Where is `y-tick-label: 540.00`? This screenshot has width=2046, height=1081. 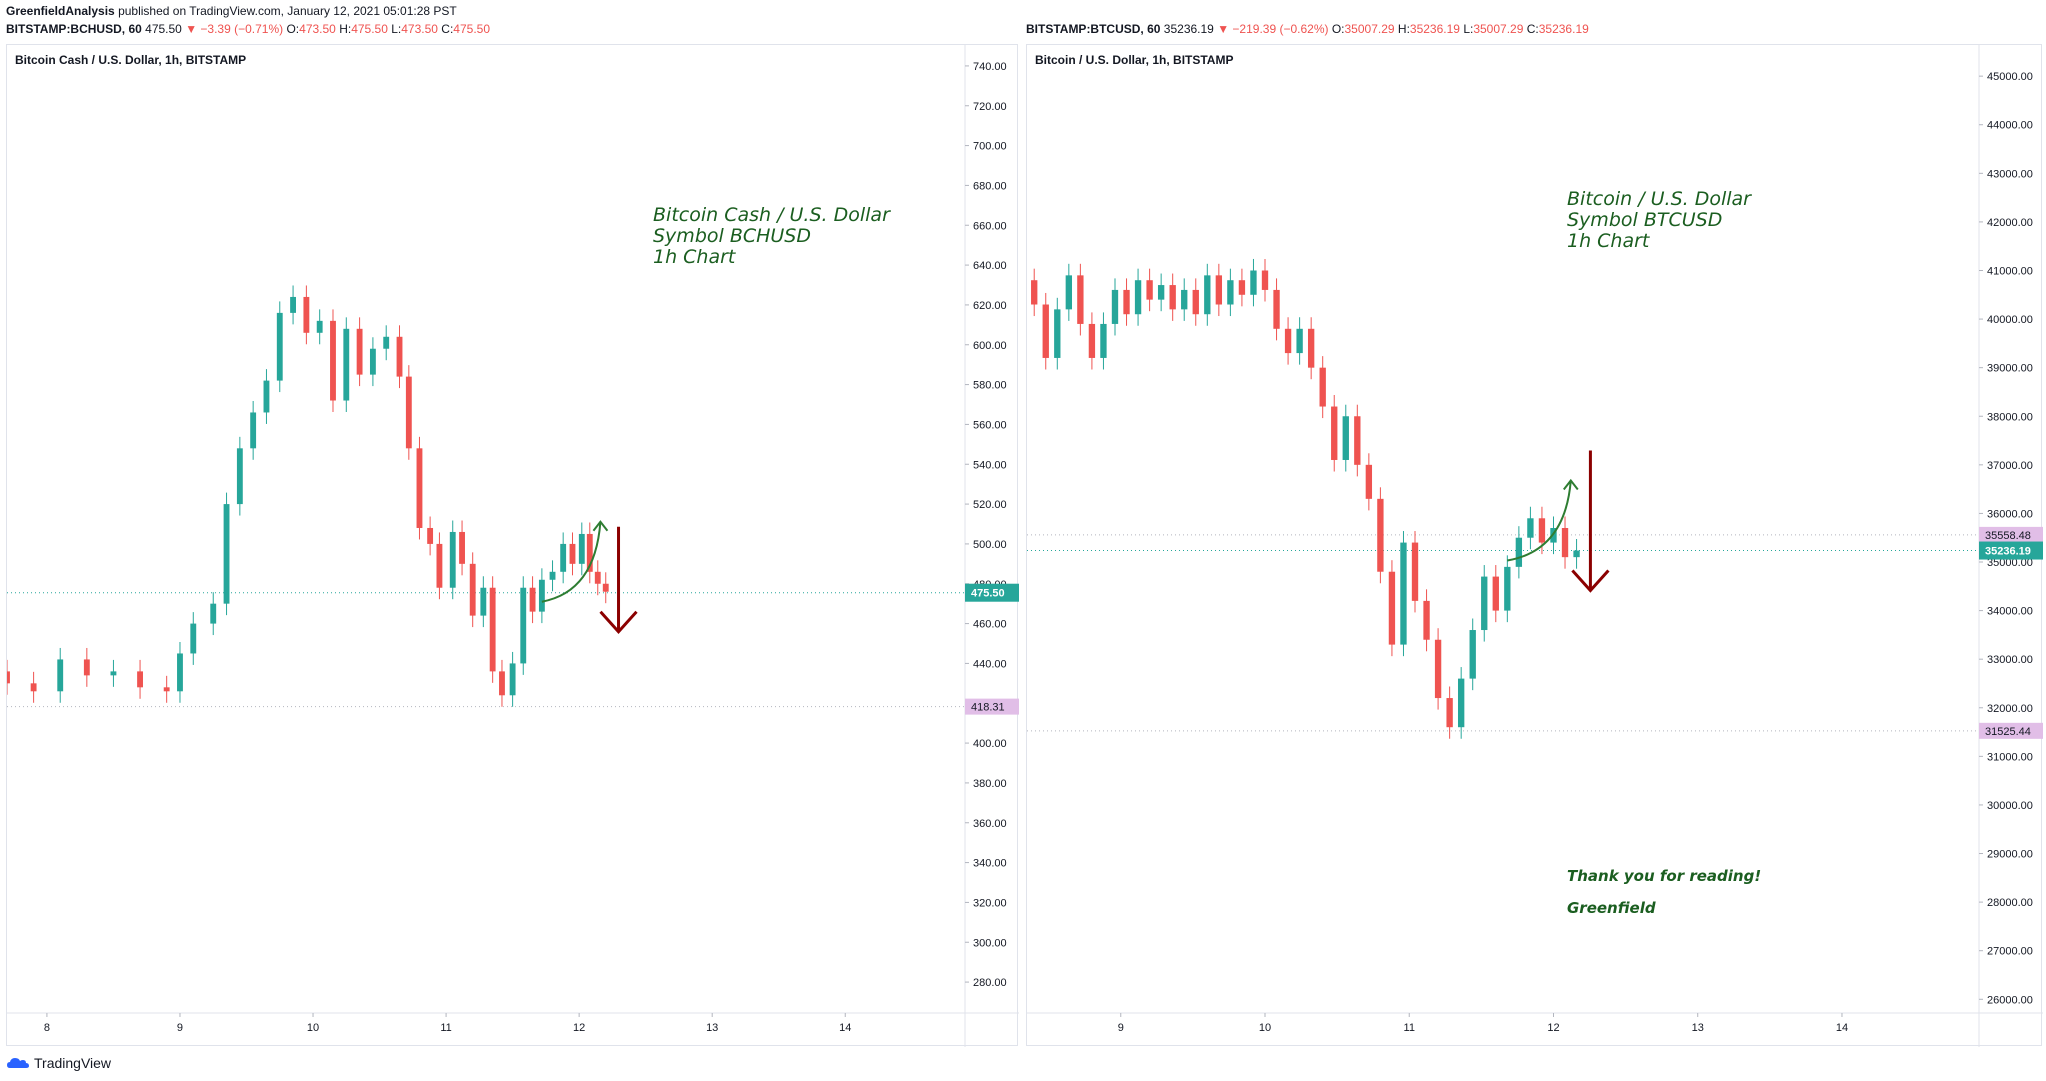
y-tick-label: 540.00 is located at coordinates (990, 465).